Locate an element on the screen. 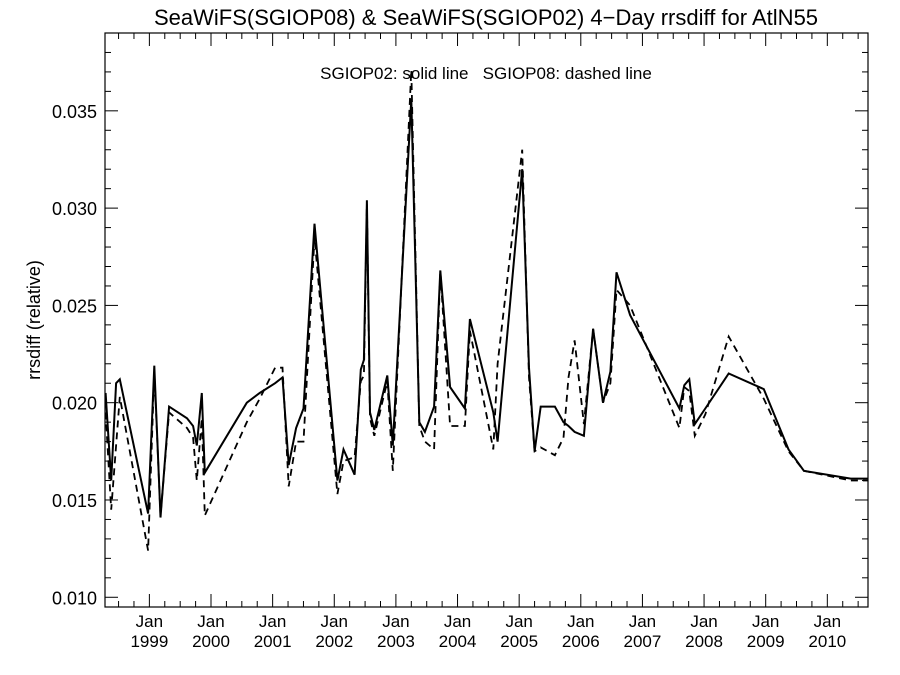  x-tick-year-label: 2003 is located at coordinates (396, 641).